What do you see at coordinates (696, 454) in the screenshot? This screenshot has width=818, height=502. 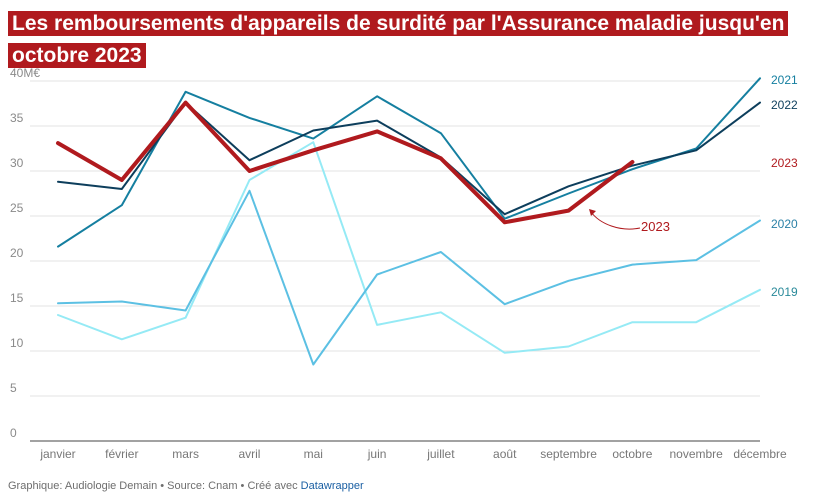 I see `x-tick-label: novembre` at bounding box center [696, 454].